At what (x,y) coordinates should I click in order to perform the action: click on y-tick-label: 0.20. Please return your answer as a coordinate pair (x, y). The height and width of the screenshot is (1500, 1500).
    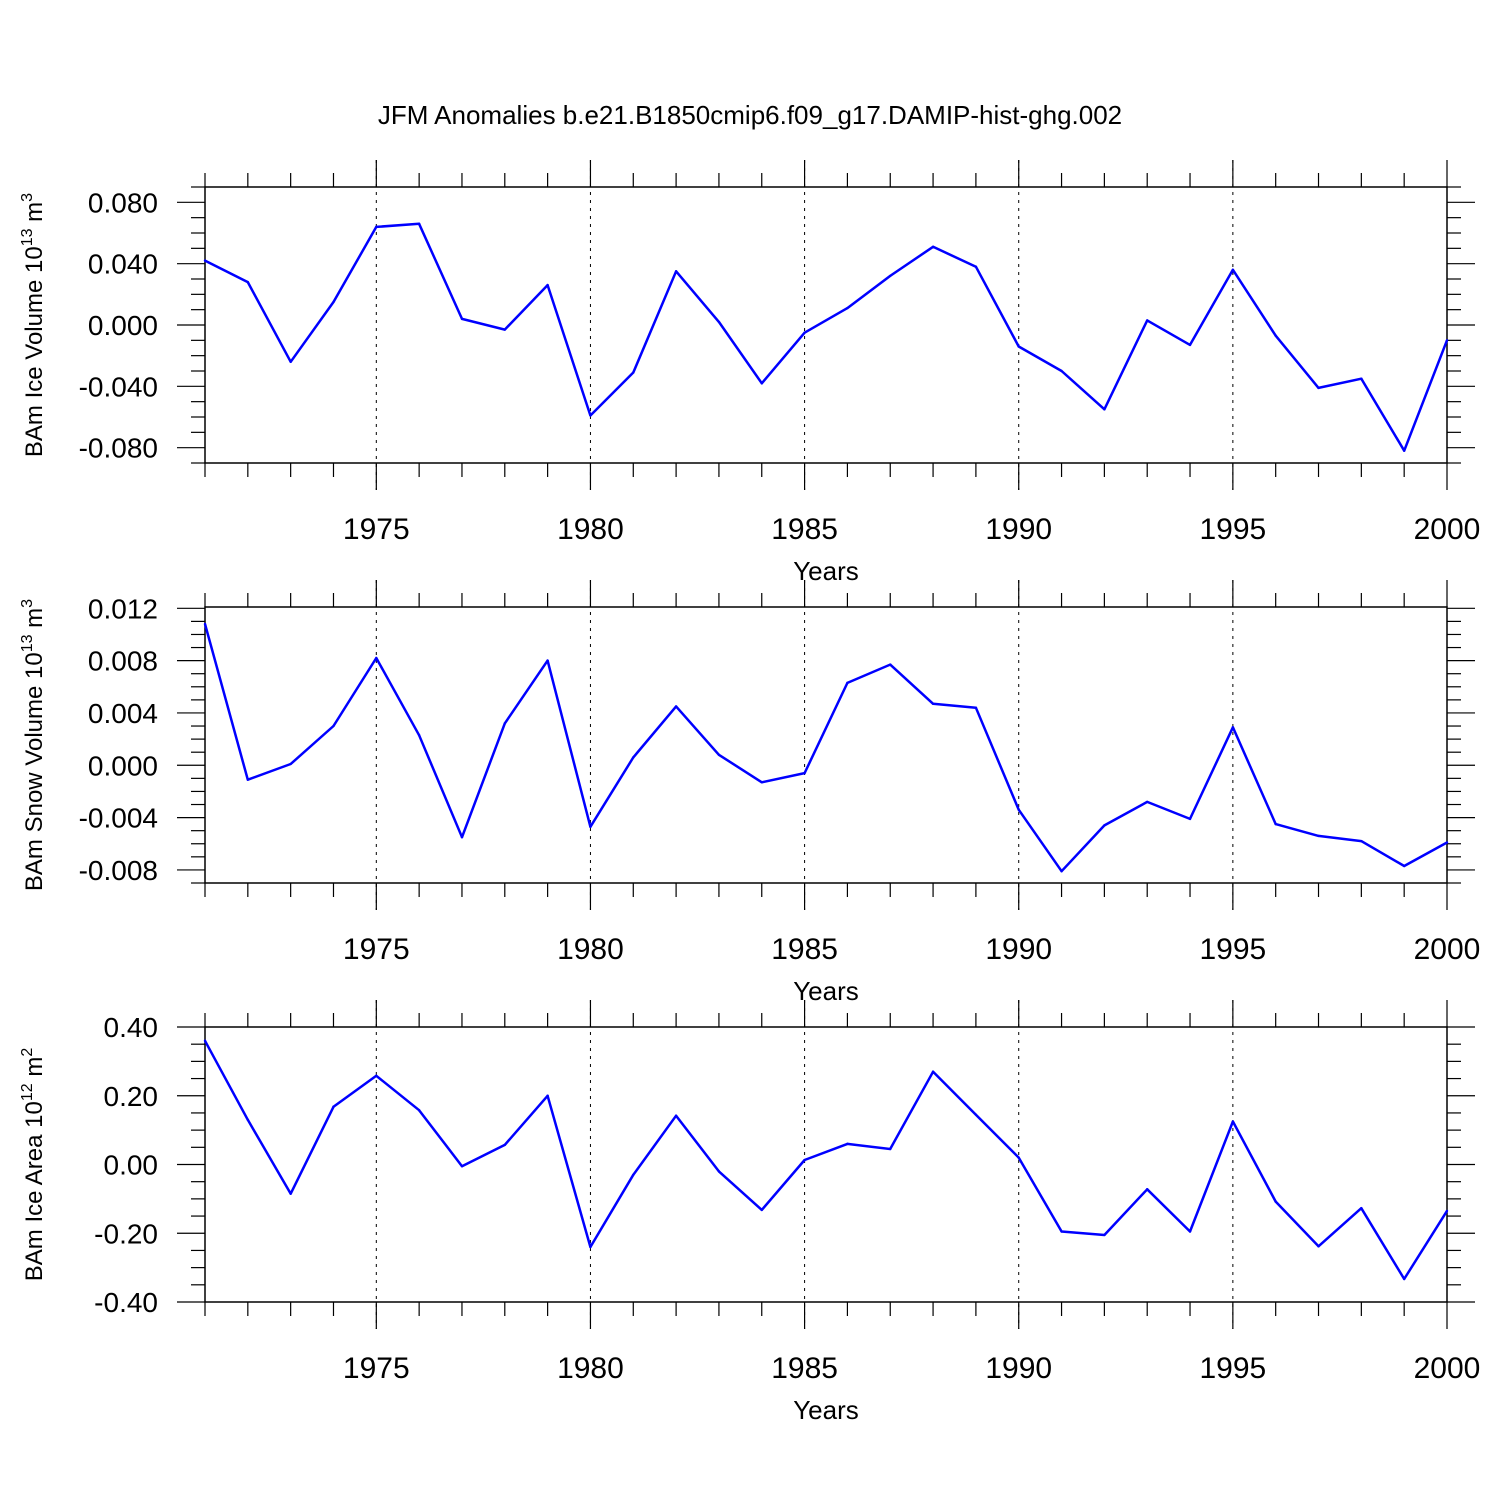
    Looking at the image, I should click on (131, 1096).